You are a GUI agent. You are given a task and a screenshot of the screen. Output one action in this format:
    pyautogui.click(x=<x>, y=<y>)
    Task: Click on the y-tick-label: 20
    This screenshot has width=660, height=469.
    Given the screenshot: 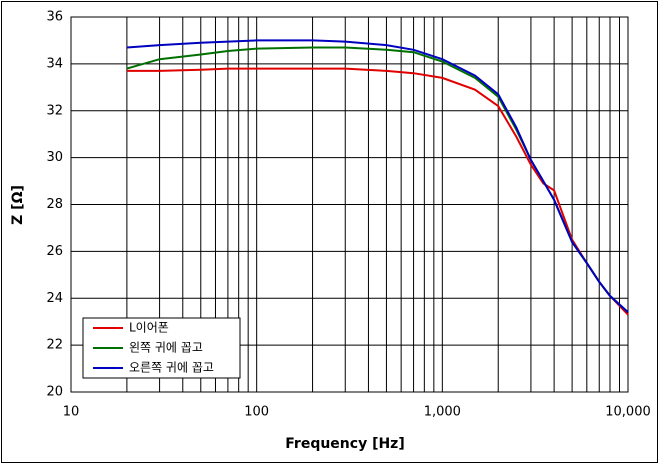 What is the action you would take?
    pyautogui.click(x=54, y=392)
    